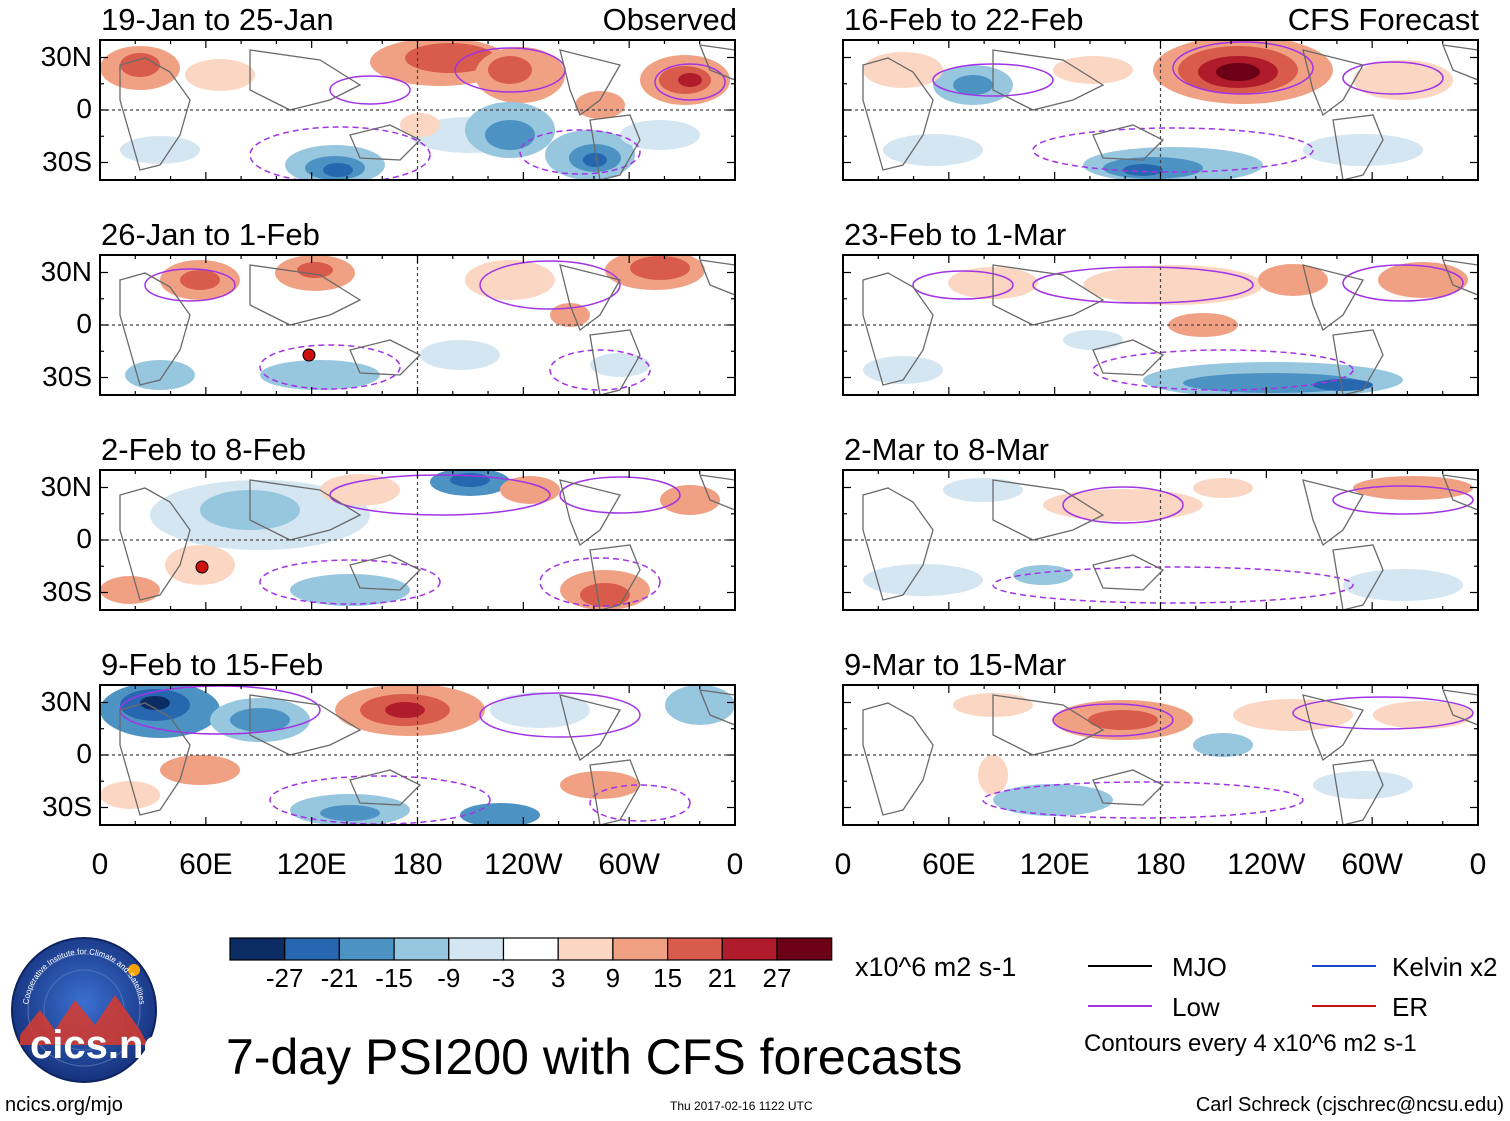 The height and width of the screenshot is (1121, 1510). I want to click on colorbar, so click(531, 949).